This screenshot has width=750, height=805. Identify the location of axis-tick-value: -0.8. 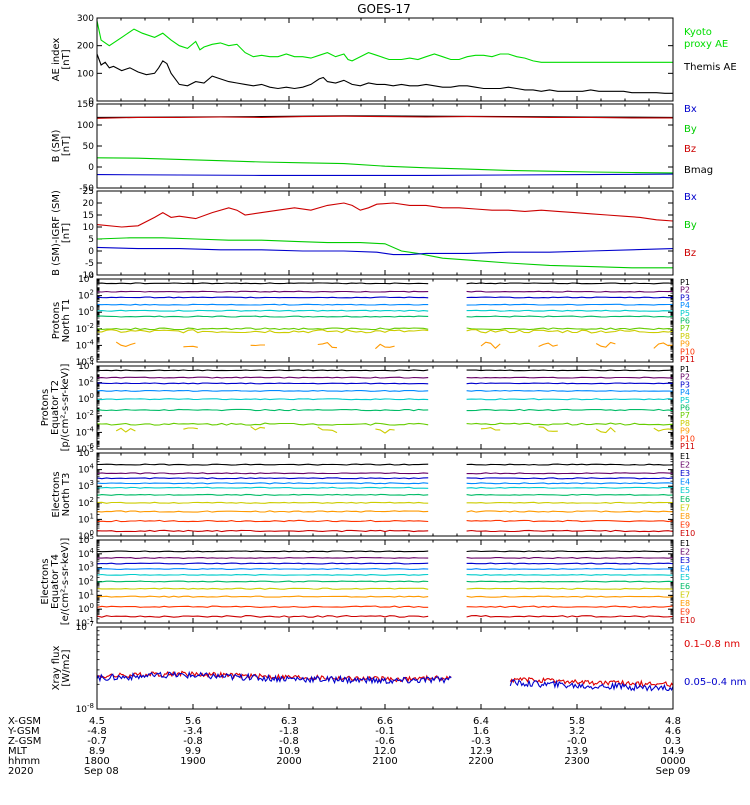
(289, 741).